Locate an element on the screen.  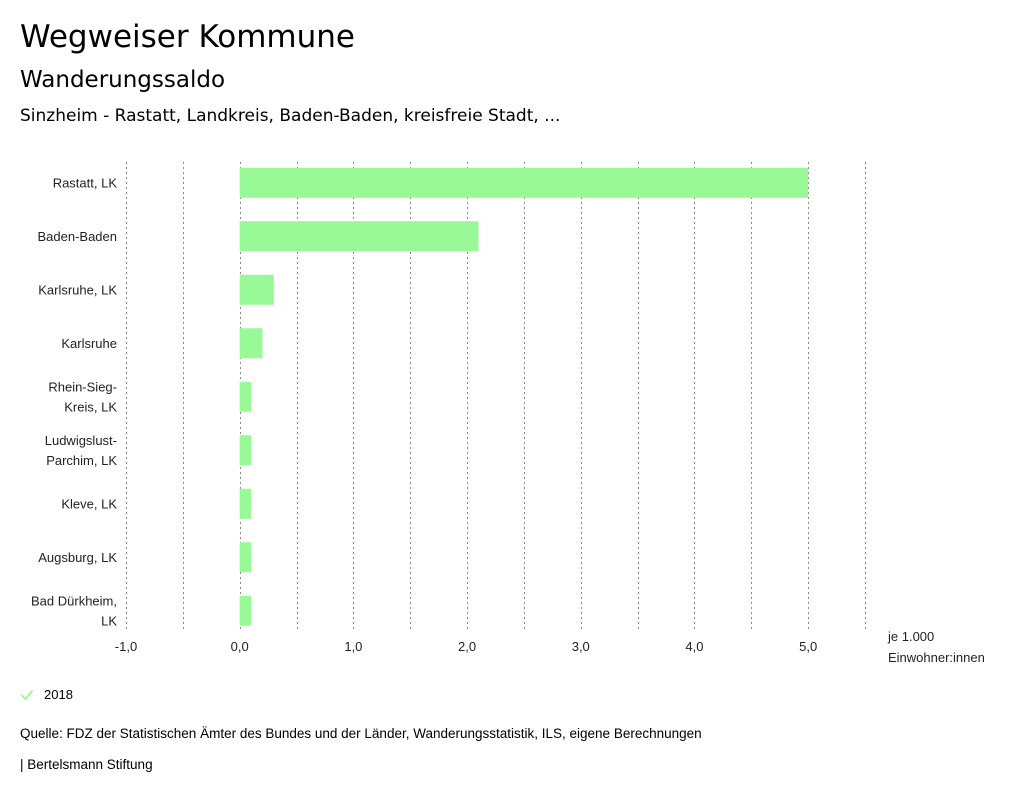
legend-label-2018: 2018 is located at coordinates (58, 694).